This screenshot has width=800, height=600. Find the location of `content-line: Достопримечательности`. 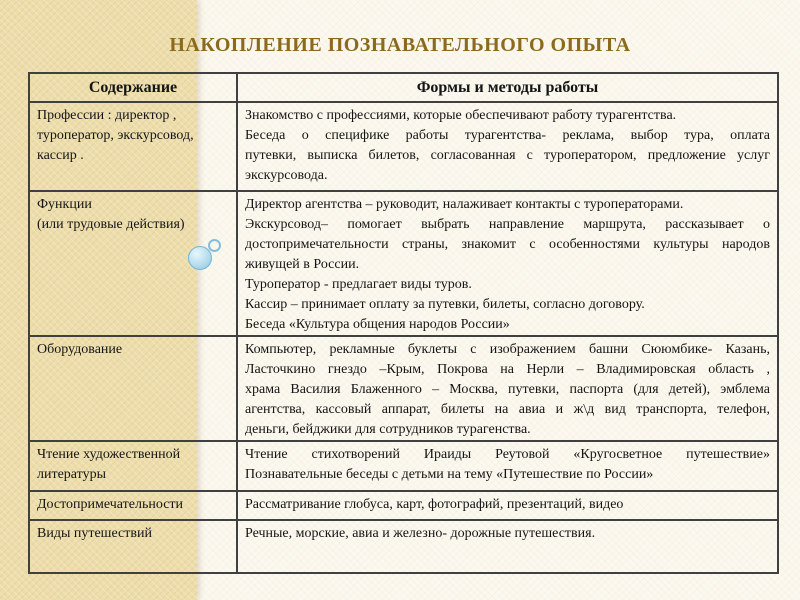

content-line: Достопримечательности is located at coordinates (110, 504).